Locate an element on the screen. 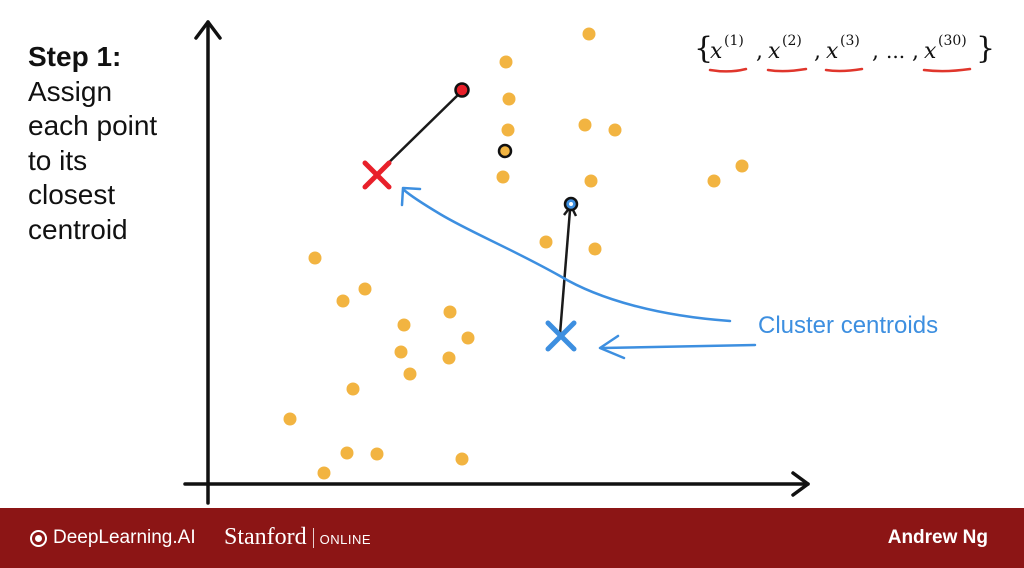  author-name: Andrew Ng is located at coordinates (937, 537).